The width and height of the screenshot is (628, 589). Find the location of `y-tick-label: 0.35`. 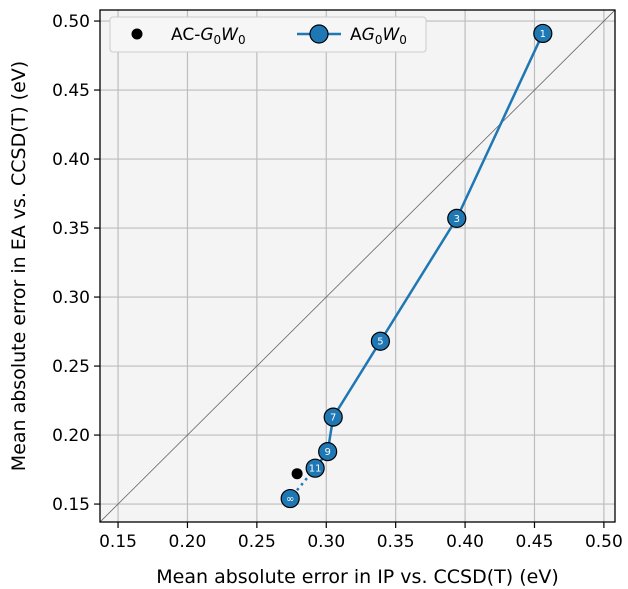

y-tick-label: 0.35 is located at coordinates (71, 229).